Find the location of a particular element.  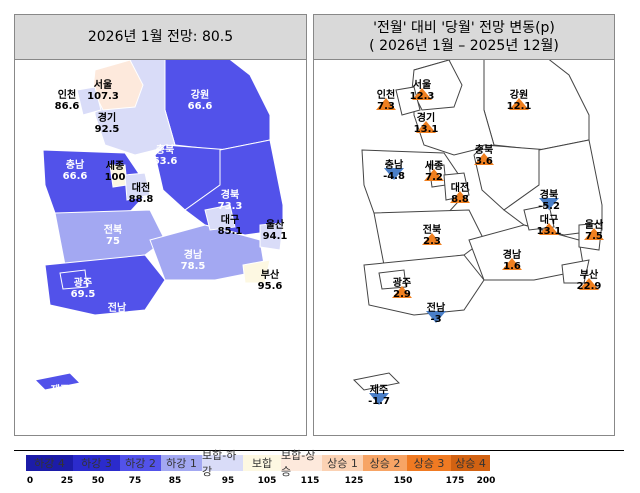

legend-tick: 85 is located at coordinates (175, 481).